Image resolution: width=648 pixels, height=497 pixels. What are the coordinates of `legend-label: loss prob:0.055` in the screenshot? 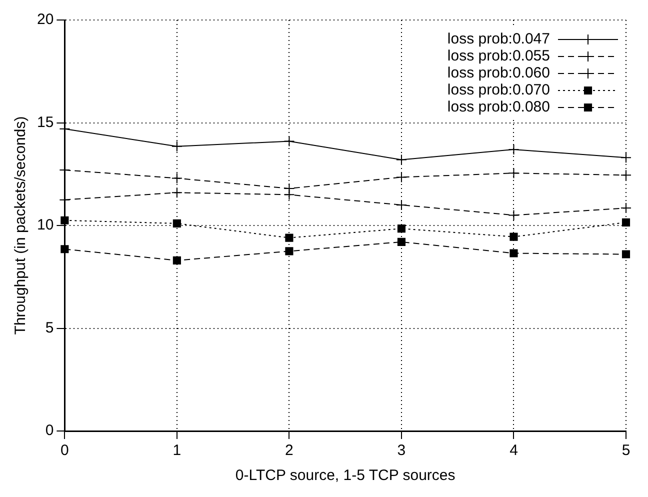 It's located at (498, 56).